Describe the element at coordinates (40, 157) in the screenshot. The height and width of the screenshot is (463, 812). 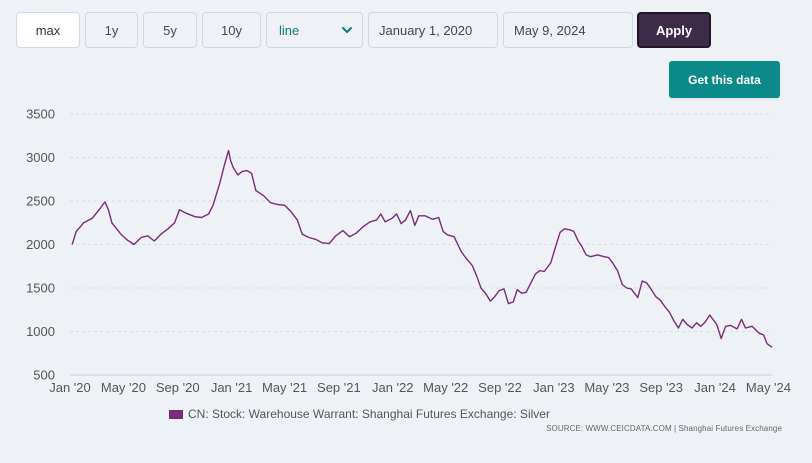
I see `y-tick-label: 3000` at that location.